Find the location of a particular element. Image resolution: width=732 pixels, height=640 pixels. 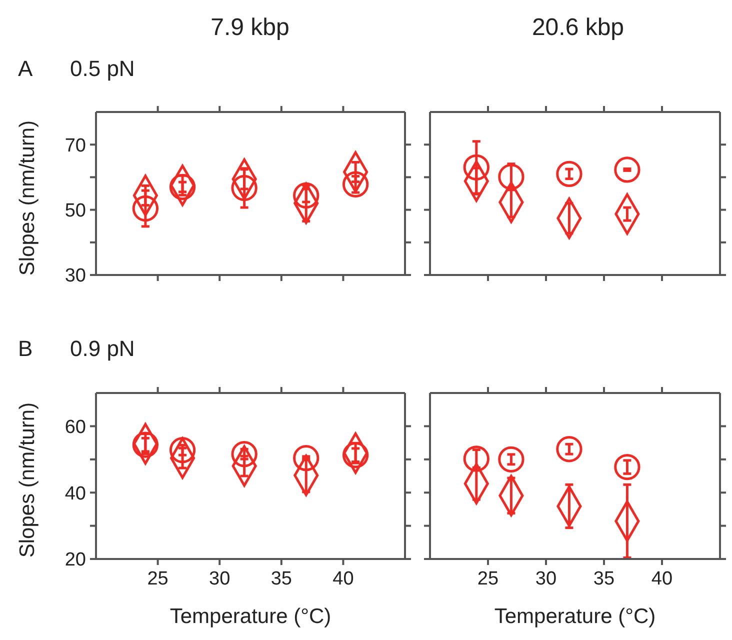

y-tick-label: 60 is located at coordinates (75, 427).